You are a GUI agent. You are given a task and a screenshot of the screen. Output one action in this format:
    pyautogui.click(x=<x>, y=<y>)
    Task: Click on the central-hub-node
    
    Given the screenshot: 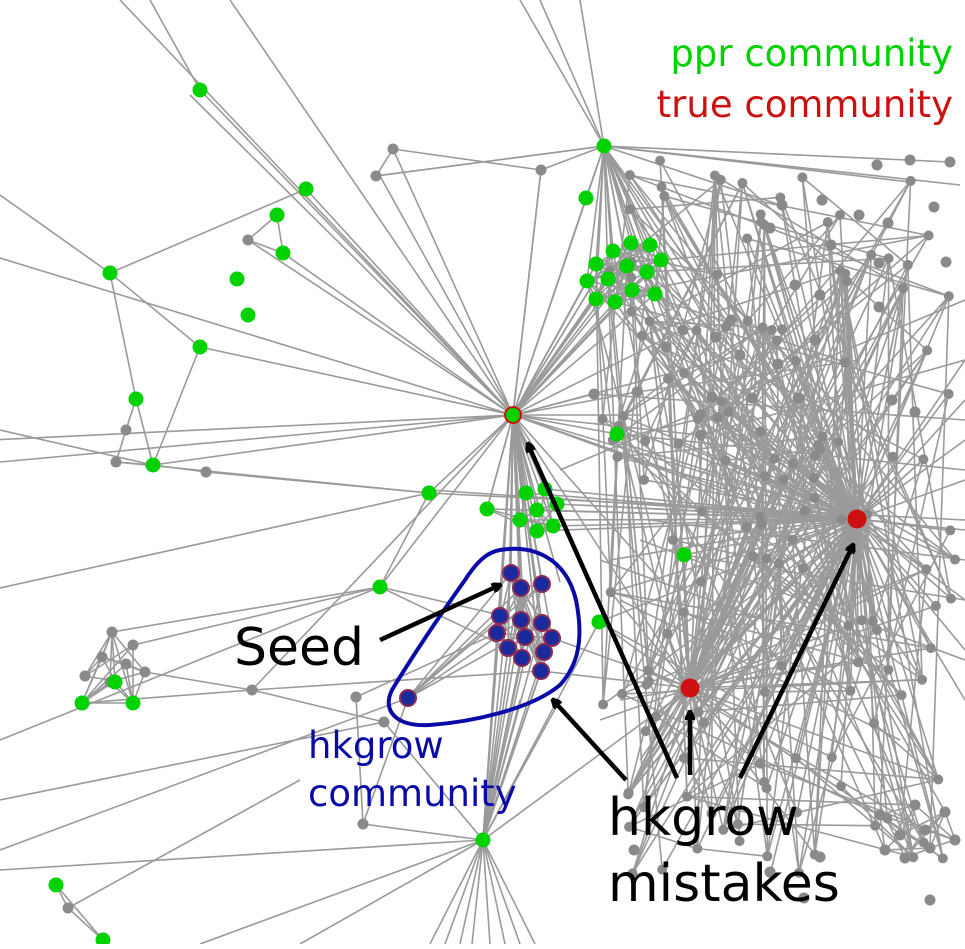 What is the action you would take?
    pyautogui.click(x=513, y=415)
    